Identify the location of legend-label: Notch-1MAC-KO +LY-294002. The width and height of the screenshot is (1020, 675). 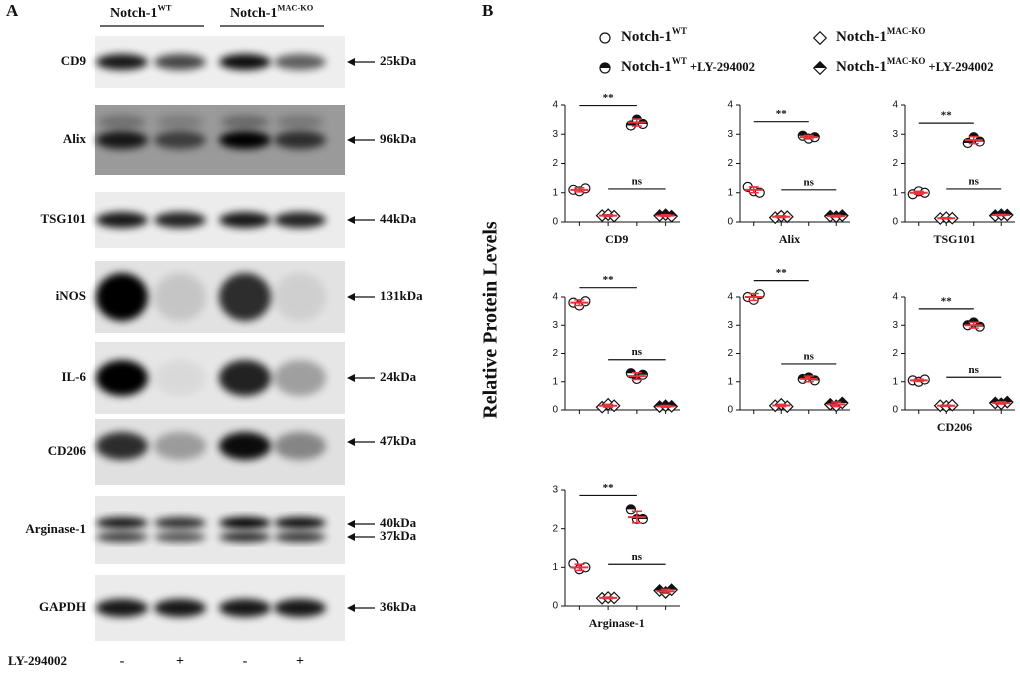
(914, 65).